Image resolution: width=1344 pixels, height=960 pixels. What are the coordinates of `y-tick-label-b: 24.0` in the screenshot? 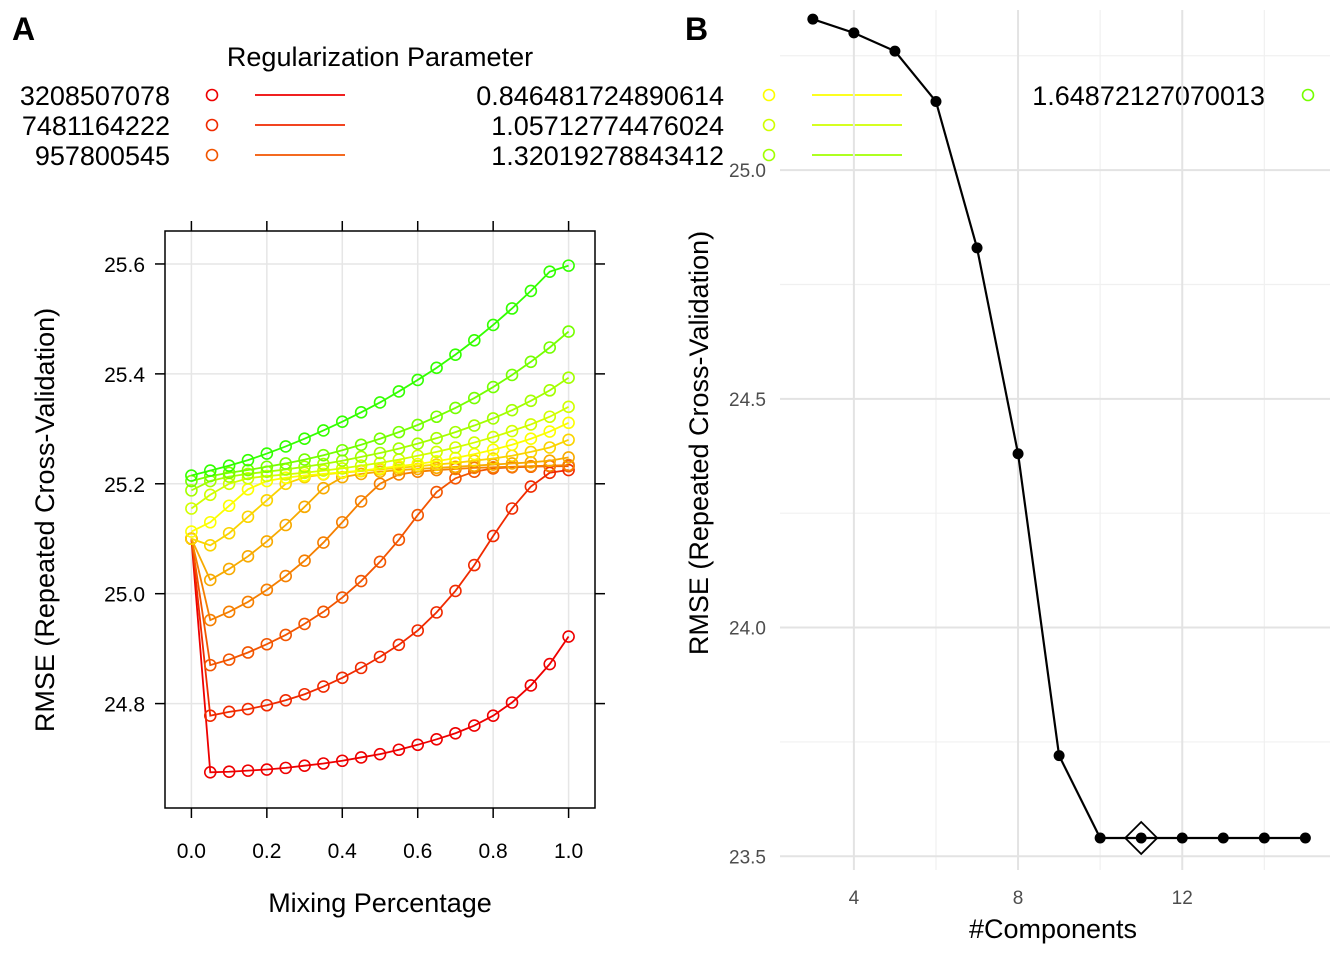 It's located at (747, 629).